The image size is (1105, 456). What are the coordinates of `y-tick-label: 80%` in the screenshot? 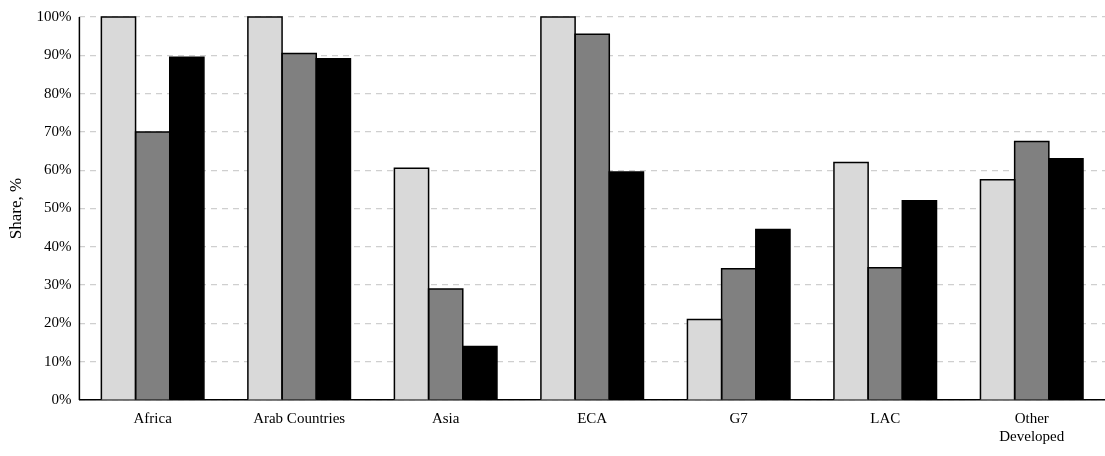 It's located at (57, 92).